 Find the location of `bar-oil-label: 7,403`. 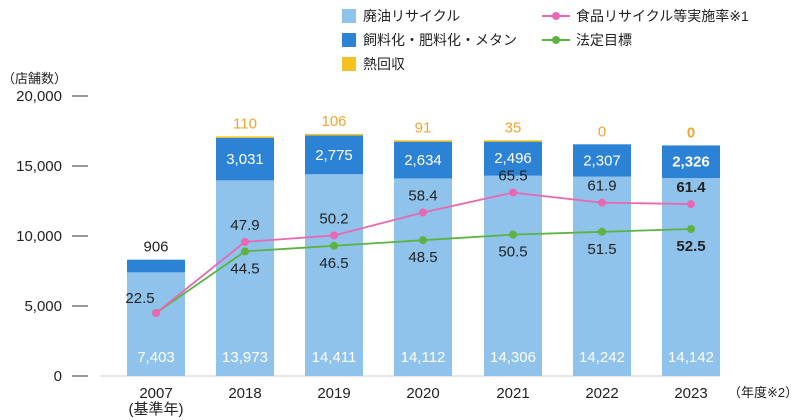

bar-oil-label: 7,403 is located at coordinates (156, 357).